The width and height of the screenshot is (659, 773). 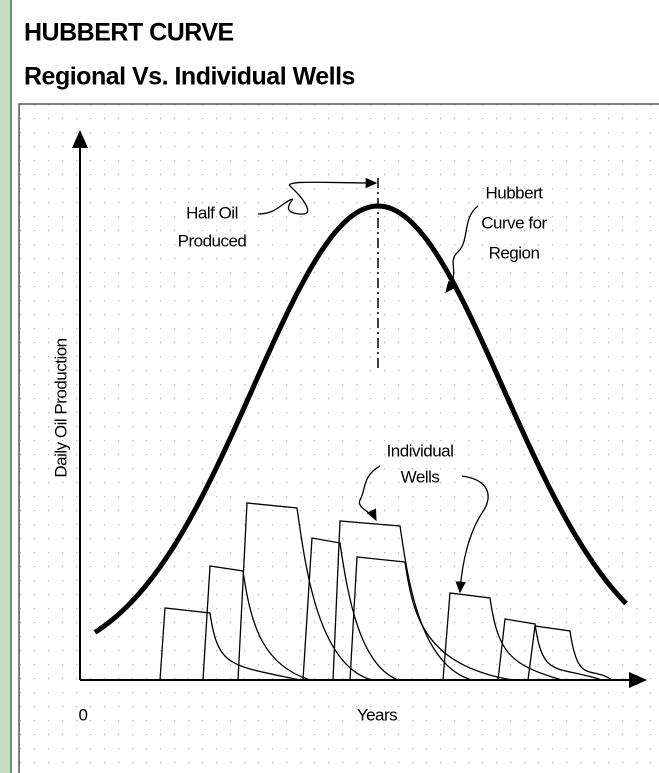 I want to click on annotation-line: Curve for, so click(x=514, y=222).